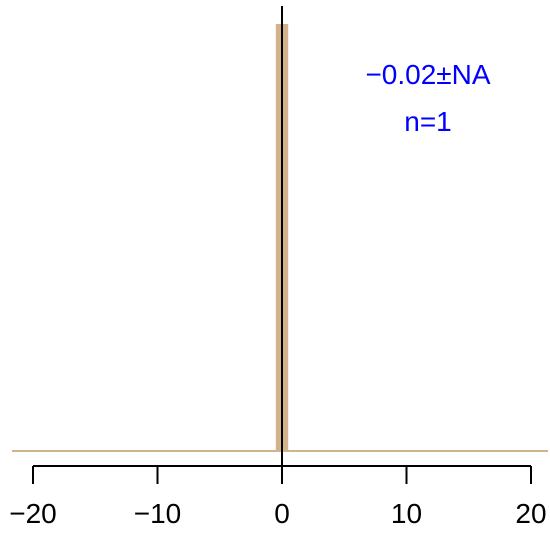  Describe the element at coordinates (33, 513) in the screenshot. I see `x-tick-label-0: −20` at that location.